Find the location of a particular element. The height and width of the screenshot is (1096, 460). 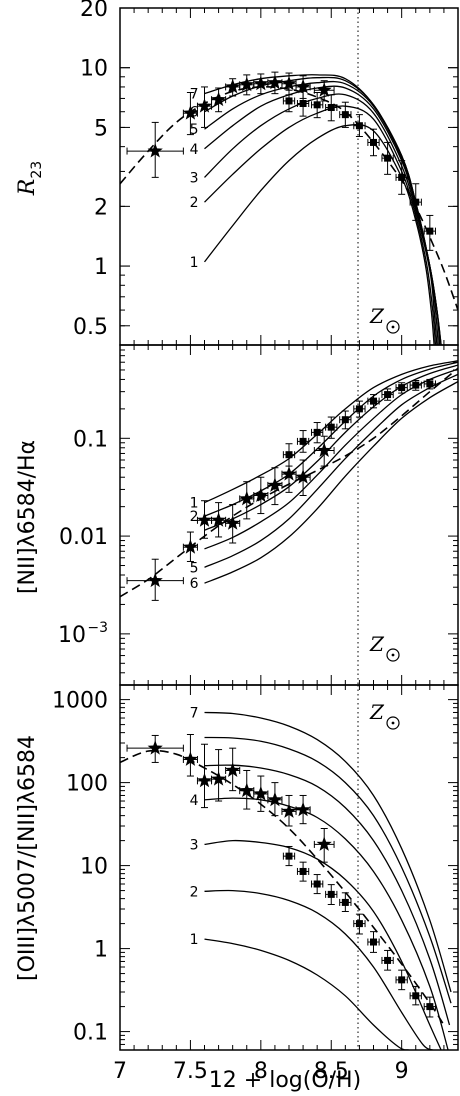

y-axis-label-r23-sub: 23 is located at coordinates (37, 170).